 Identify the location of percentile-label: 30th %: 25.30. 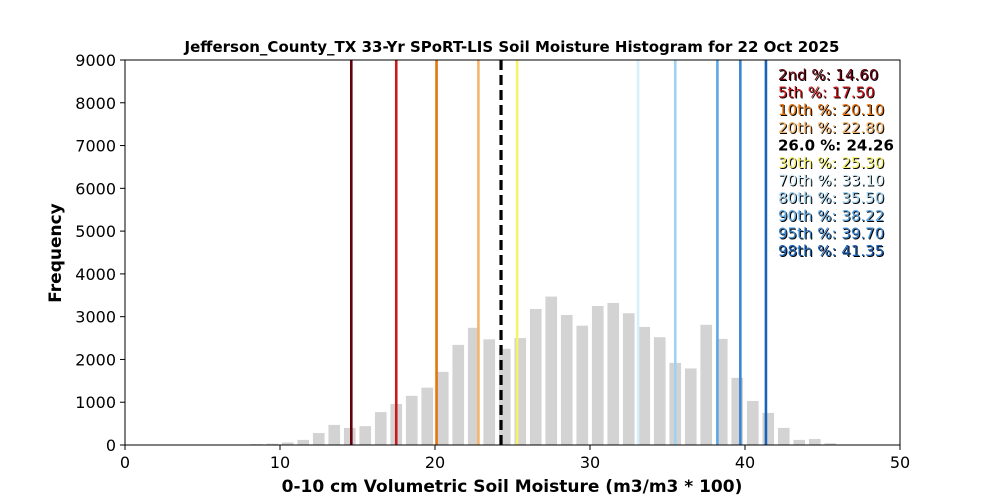
(831, 163).